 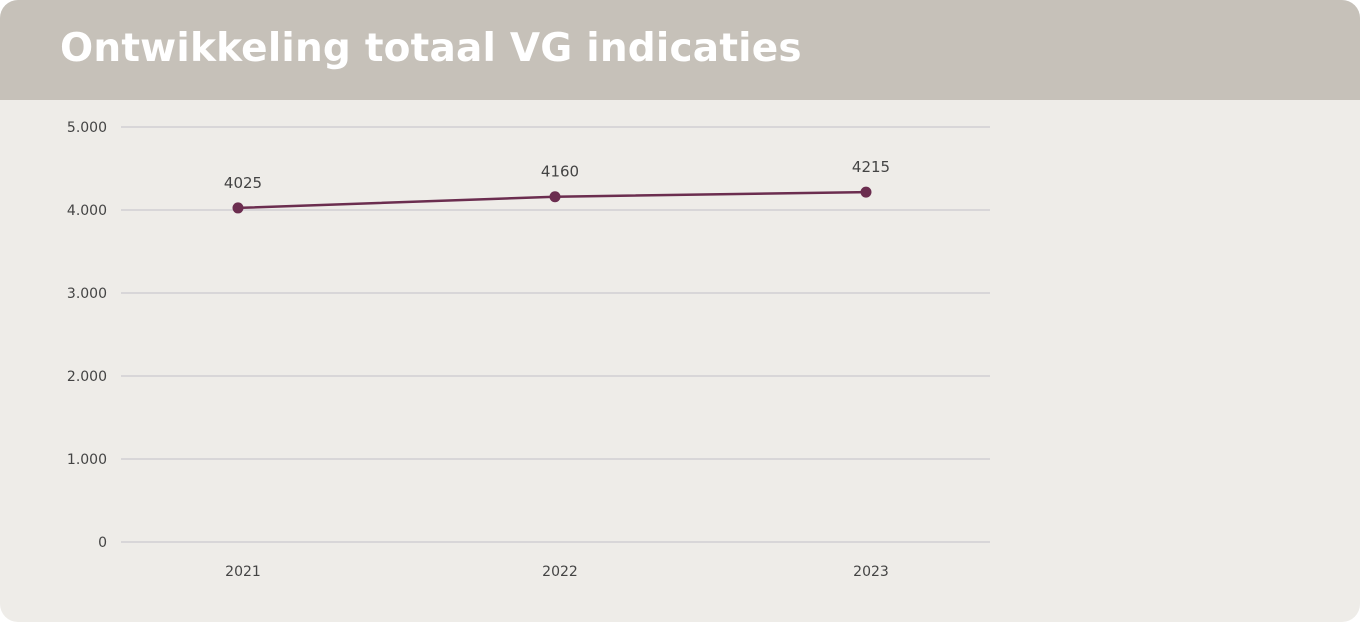 What do you see at coordinates (238, 208) in the screenshot?
I see `data-point-2021` at bounding box center [238, 208].